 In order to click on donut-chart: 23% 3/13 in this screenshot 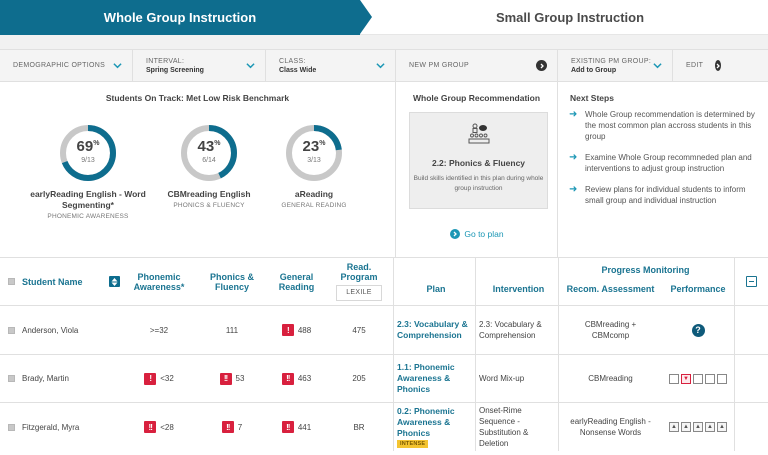, I will do `click(314, 153)`.